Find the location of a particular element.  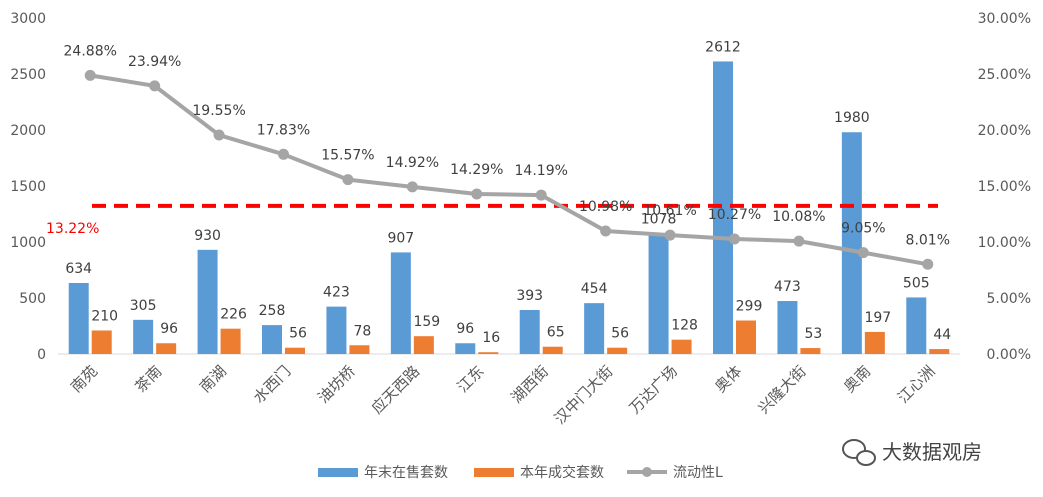

bar-sold-data-label: 44 is located at coordinates (942, 335).